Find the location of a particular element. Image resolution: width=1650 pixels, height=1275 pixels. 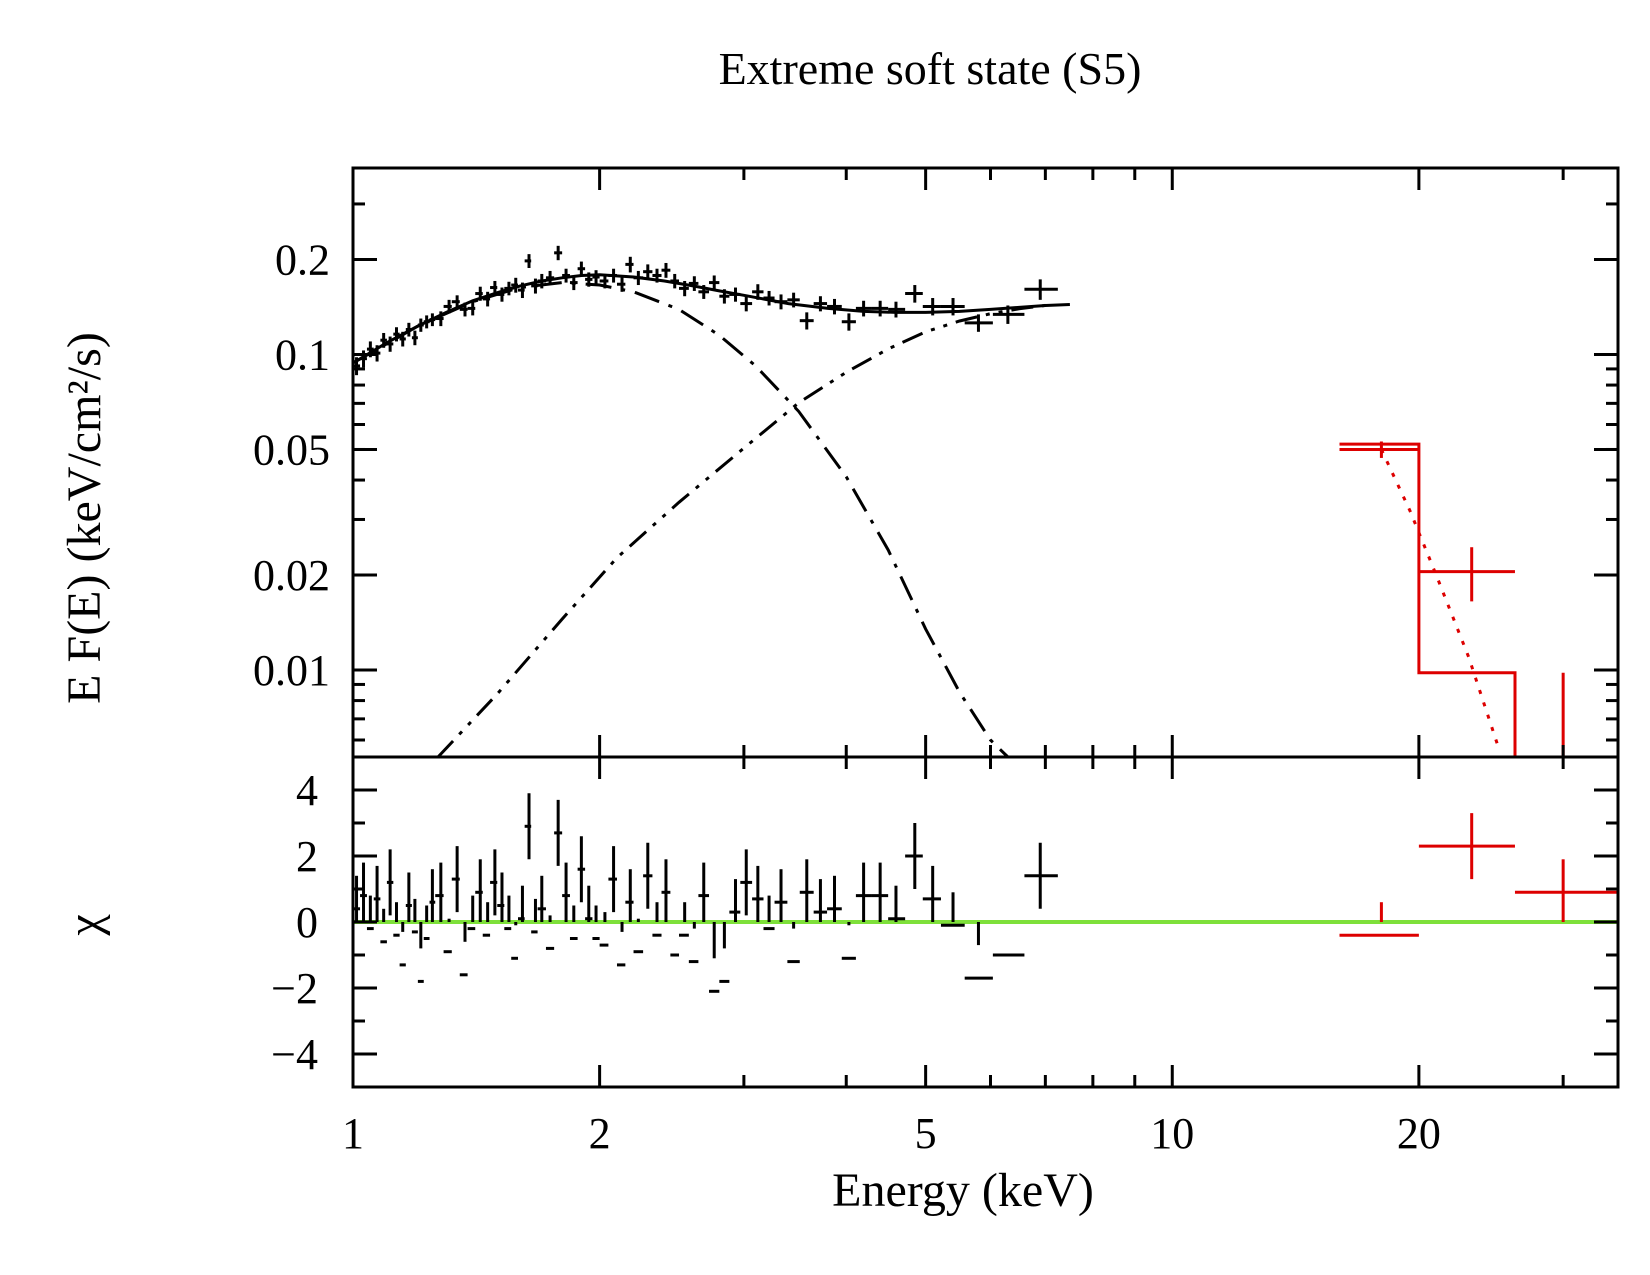

y-tick-label: 0.02 is located at coordinates (291, 575).